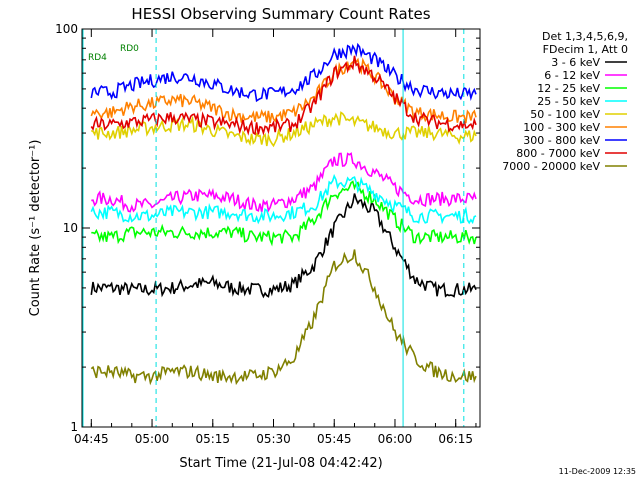  Describe the element at coordinates (280, 463) in the screenshot. I see `x-axis-label: Start Time (21-Jul-08 04:42:42)` at that location.